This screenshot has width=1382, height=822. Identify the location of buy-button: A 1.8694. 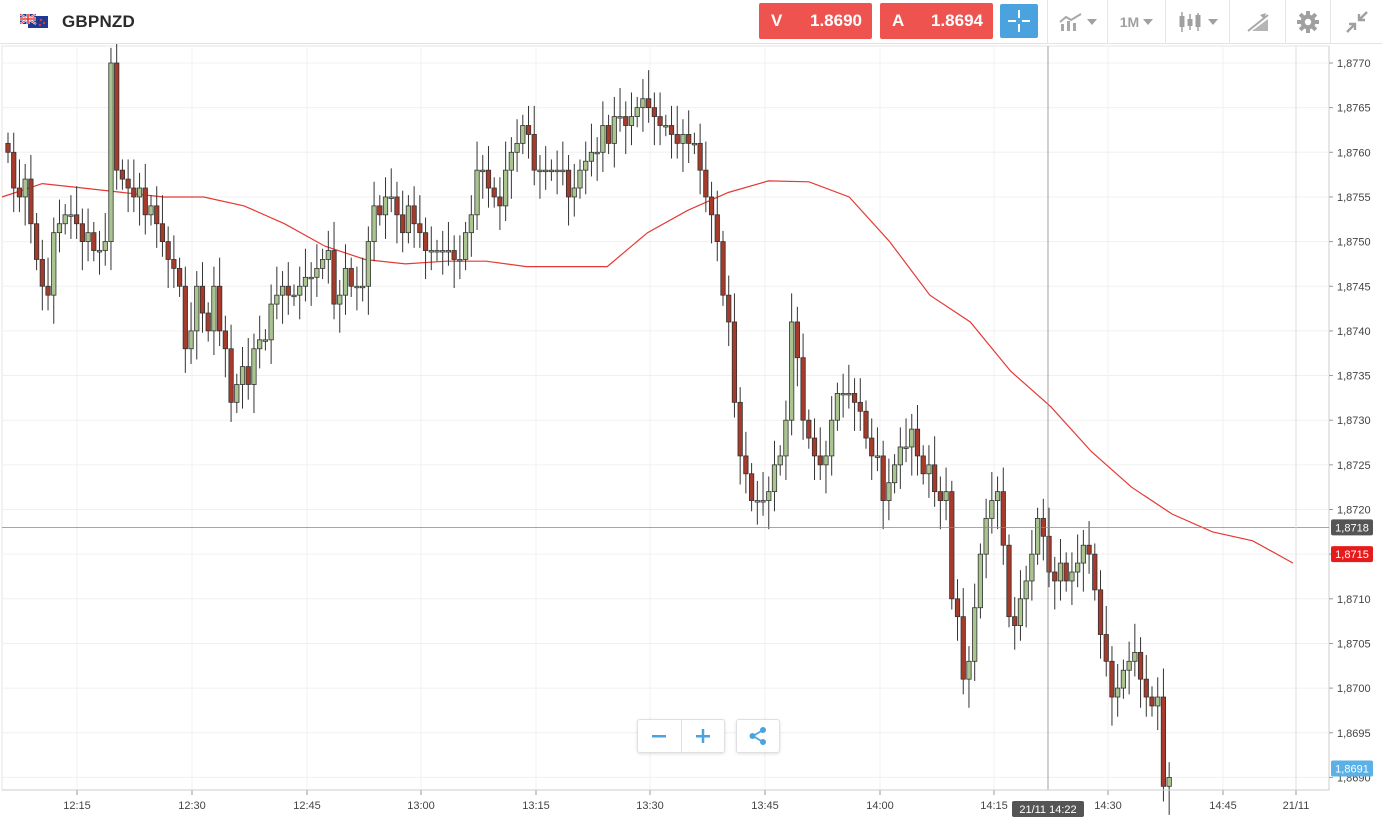
(936, 21).